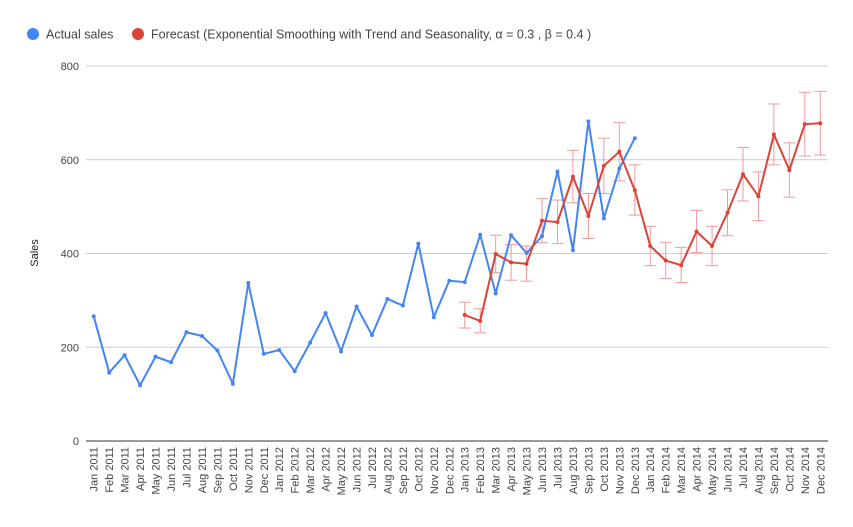 The image size is (853, 527). Describe the element at coordinates (70, 161) in the screenshot. I see `y-tick-label: 600` at that location.